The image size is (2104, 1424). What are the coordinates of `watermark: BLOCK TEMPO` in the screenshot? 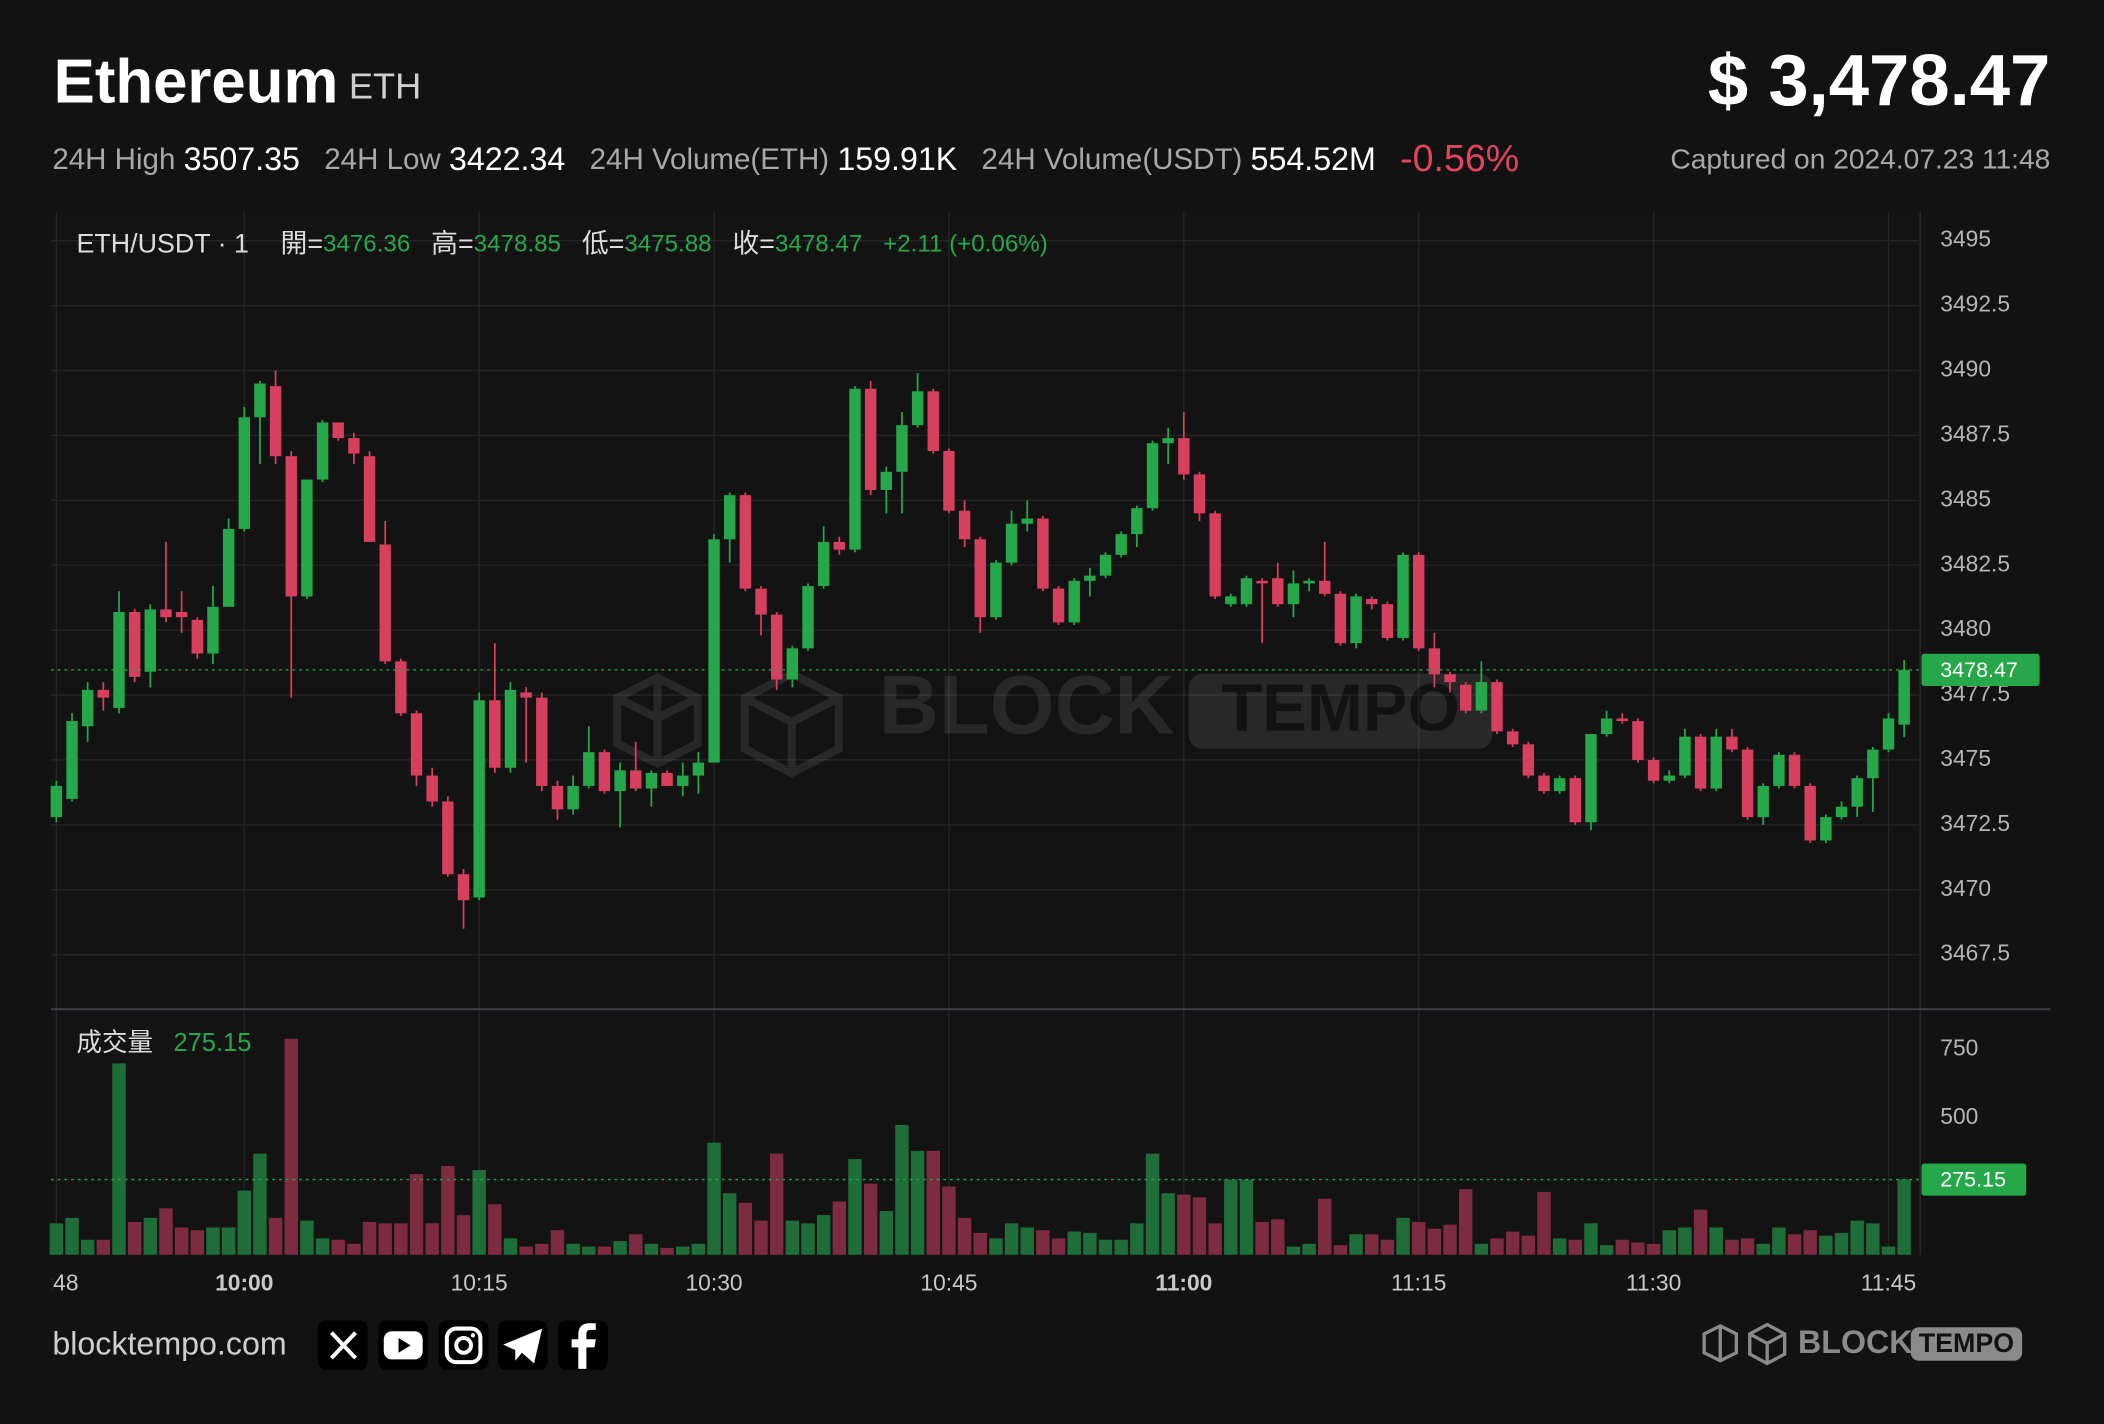 It's located at (1053, 718).